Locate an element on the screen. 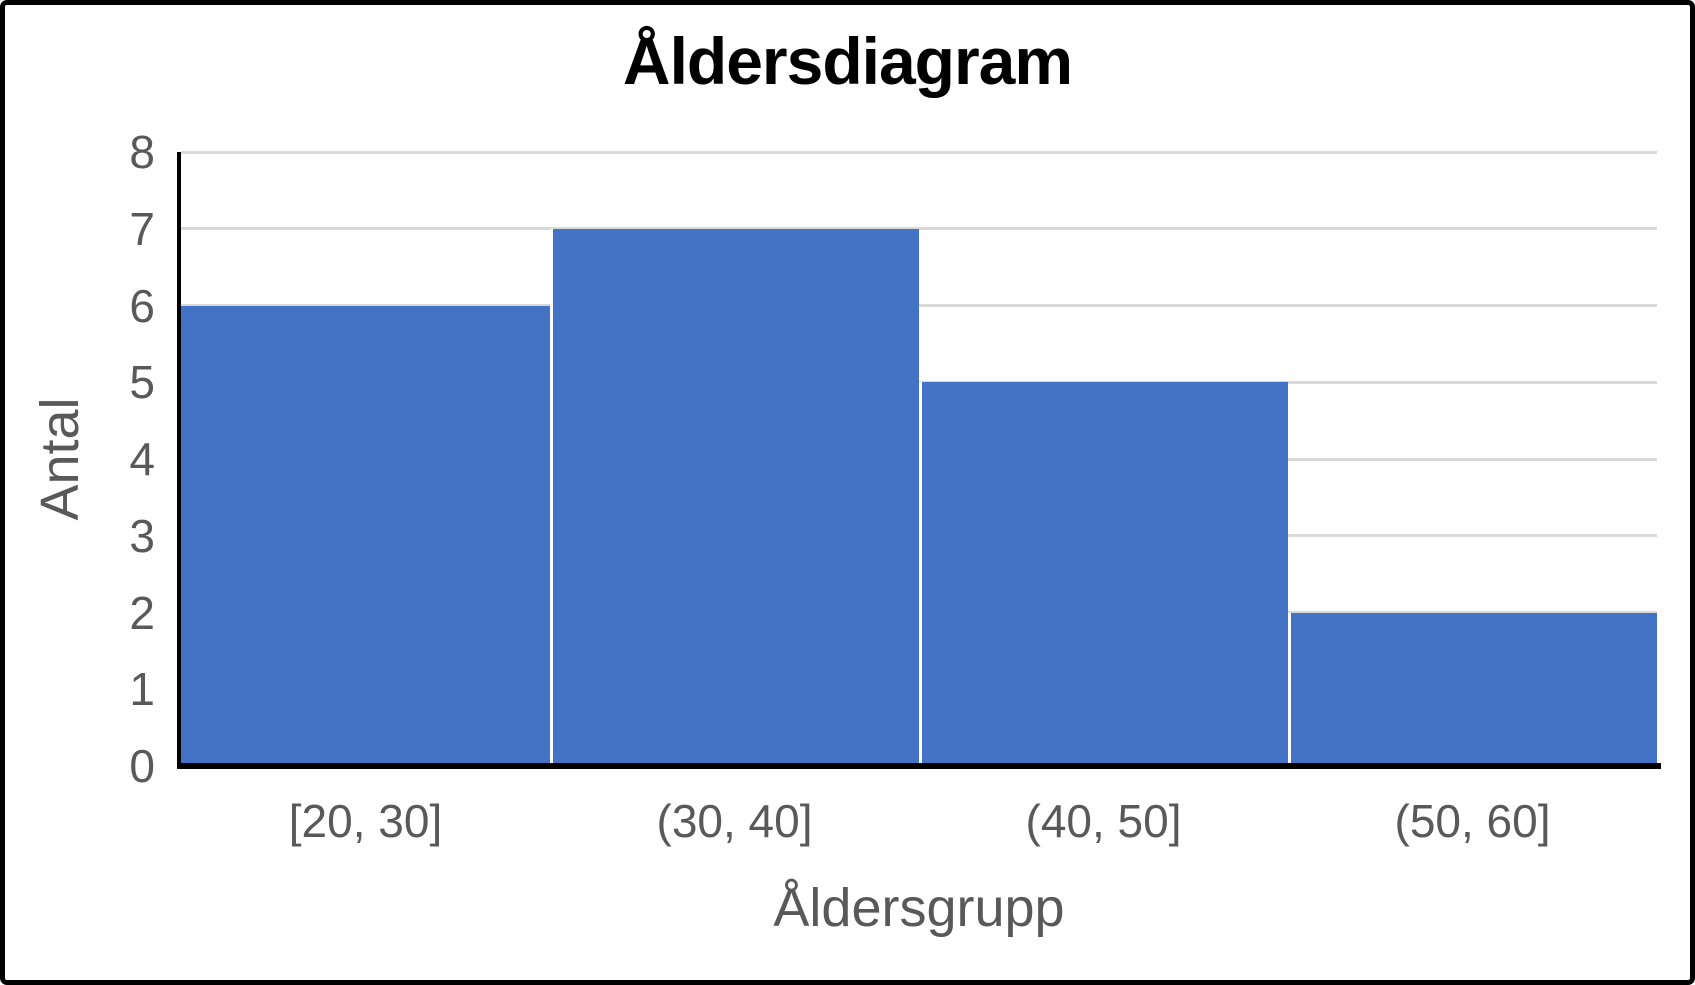  y-tick-label-1: 1 is located at coordinates (142, 689).